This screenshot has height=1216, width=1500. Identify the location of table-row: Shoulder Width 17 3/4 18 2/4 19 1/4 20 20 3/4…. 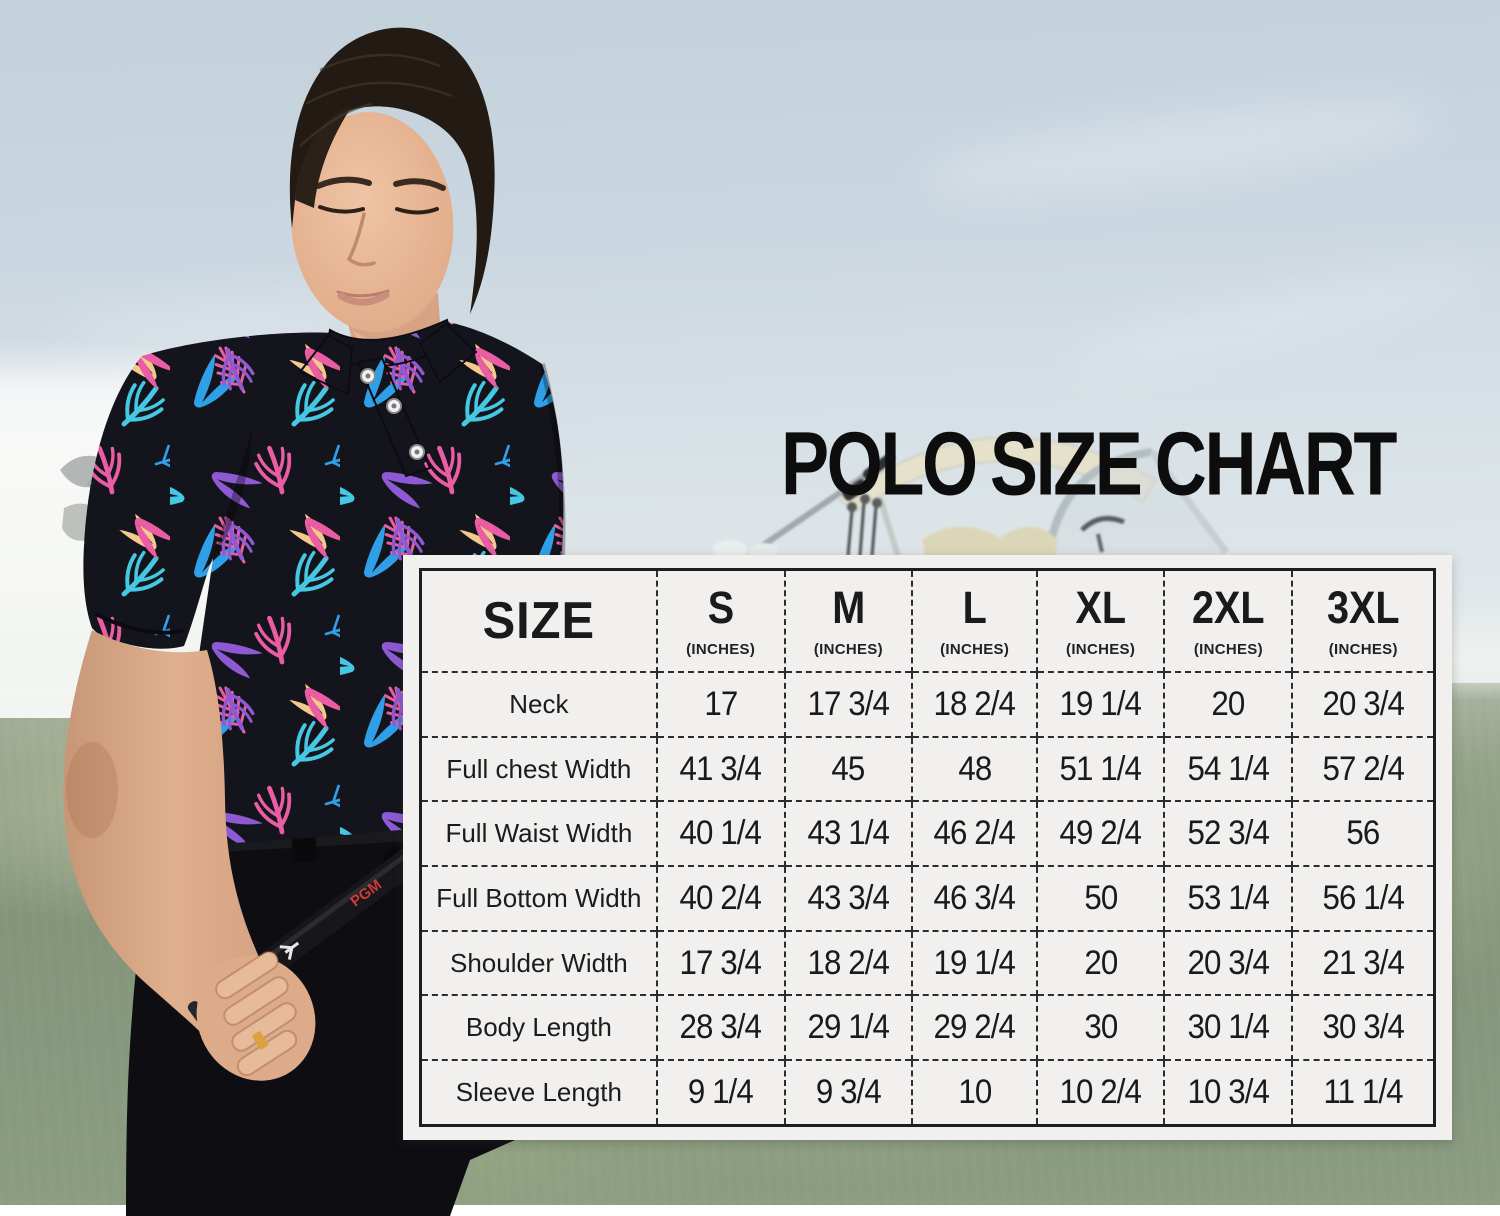
(927, 962).